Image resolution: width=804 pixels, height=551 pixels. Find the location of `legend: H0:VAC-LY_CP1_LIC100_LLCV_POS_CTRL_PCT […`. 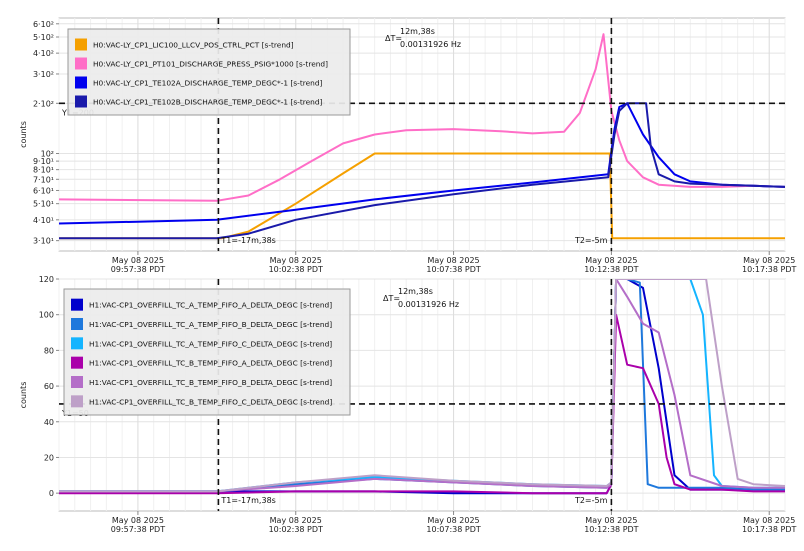

legend: H0:VAC-LY_CP1_LIC100_LLCV_POS_CTRL_PCT [… is located at coordinates (209, 72).